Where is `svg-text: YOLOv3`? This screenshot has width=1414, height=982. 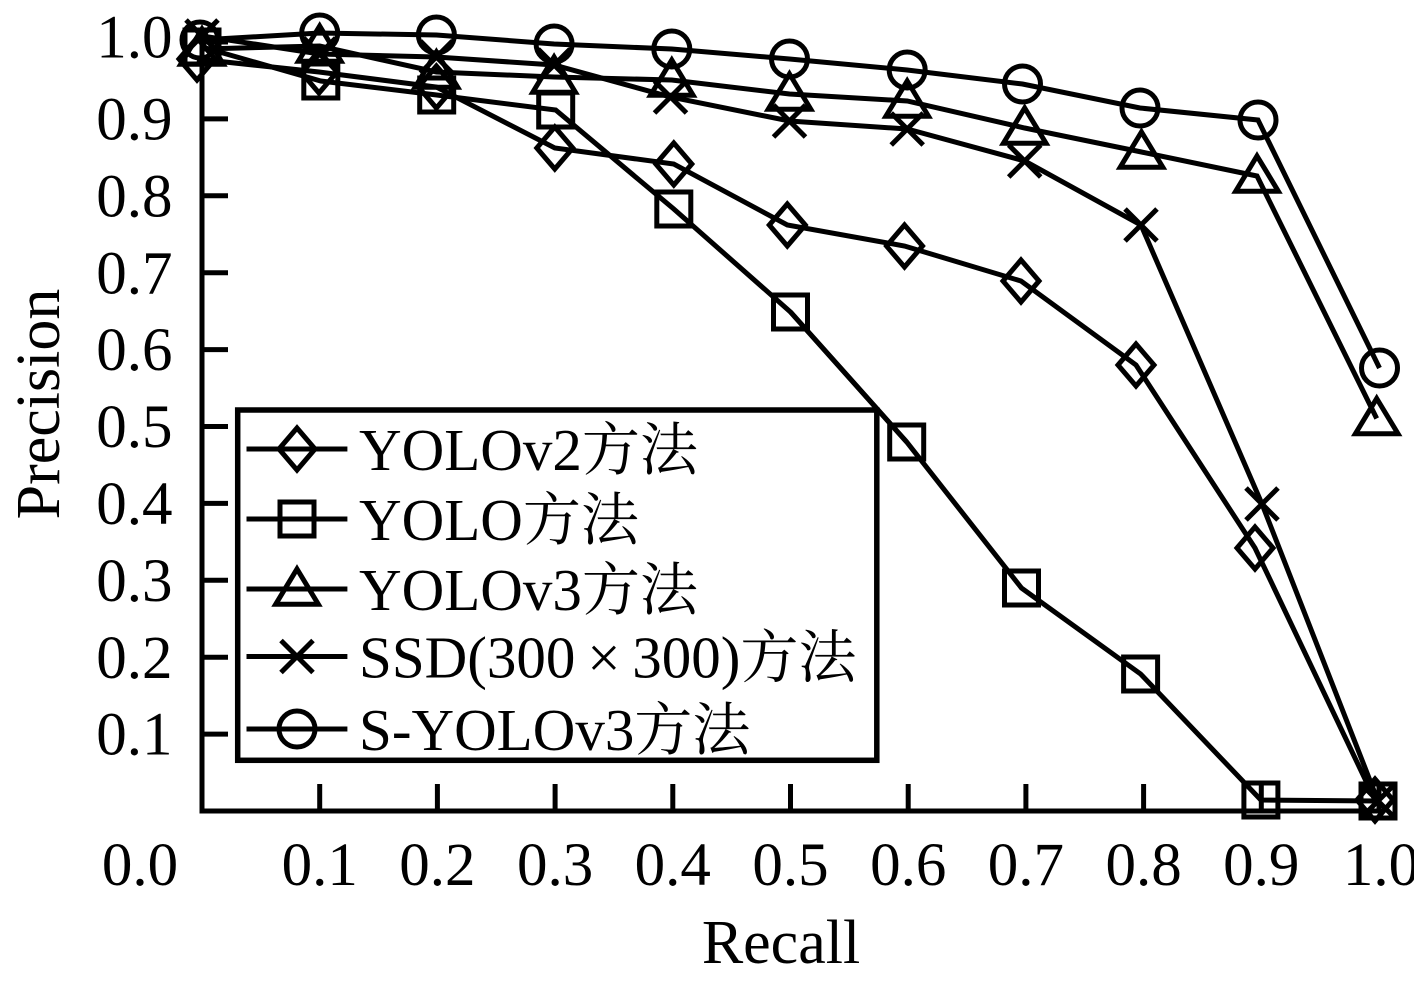
svg-text: YOLOv3 is located at coordinates (470, 590).